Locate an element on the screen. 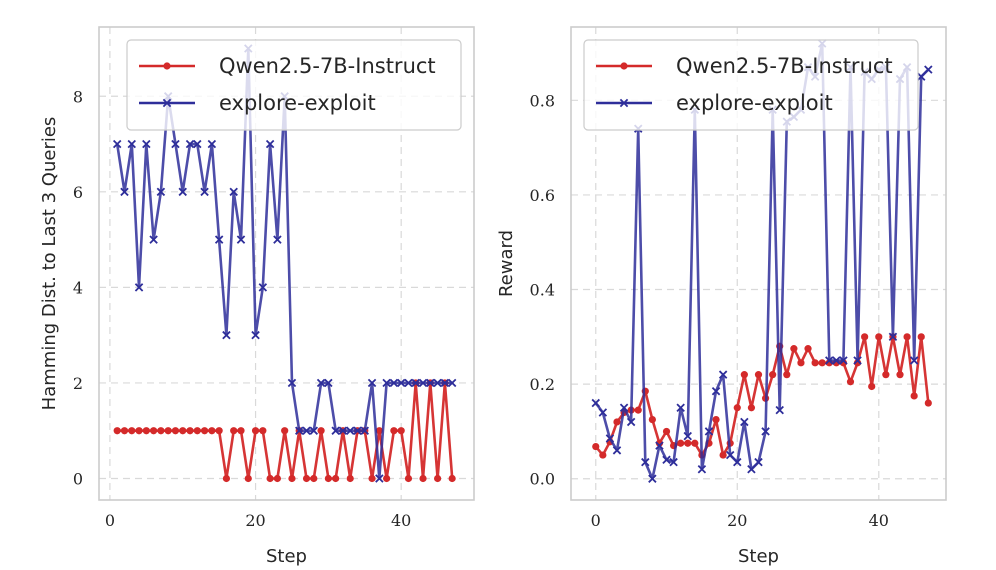  right-series-qwen is located at coordinates (762, 396).